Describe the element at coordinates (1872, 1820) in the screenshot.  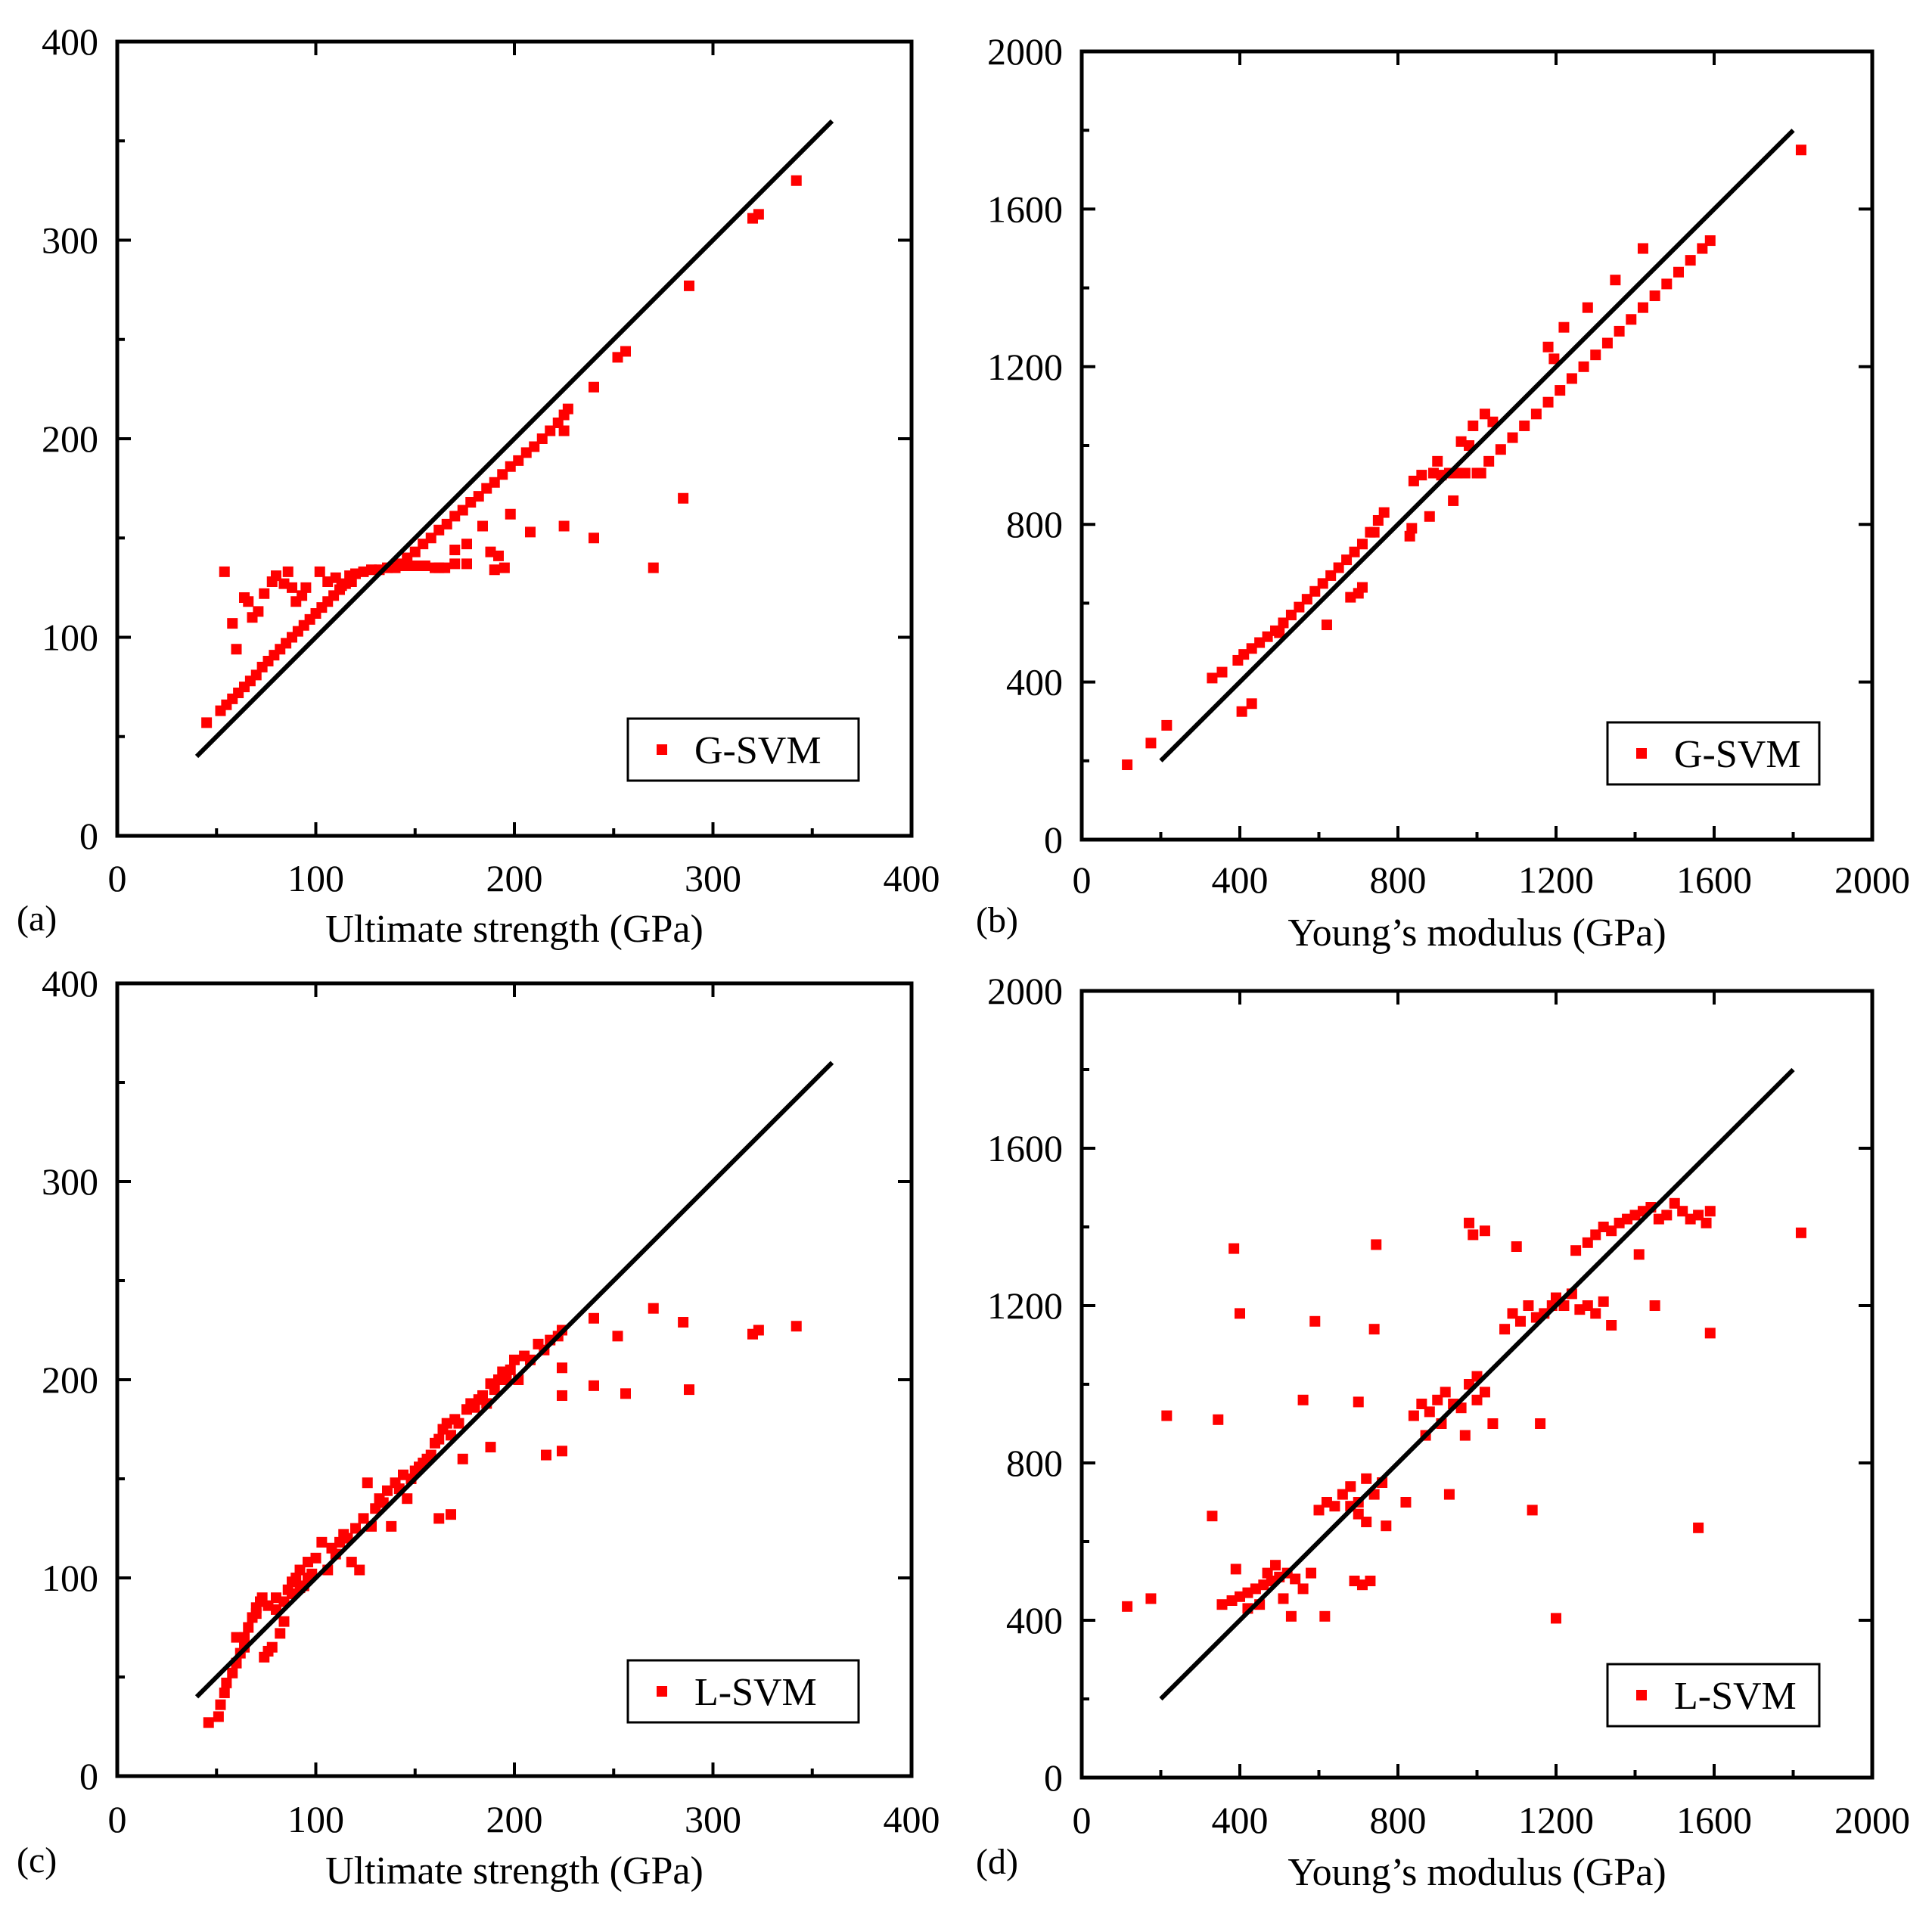
I see `x-tick-label: 2000` at that location.